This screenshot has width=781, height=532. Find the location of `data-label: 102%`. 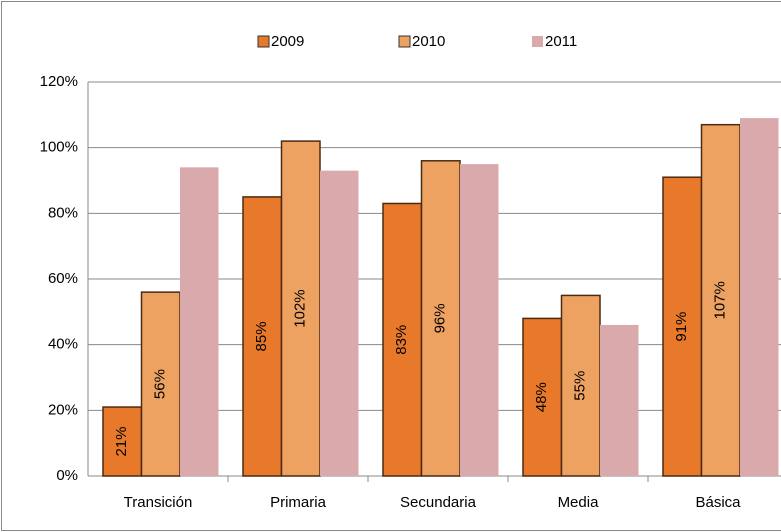

data-label: 102% is located at coordinates (300, 308).